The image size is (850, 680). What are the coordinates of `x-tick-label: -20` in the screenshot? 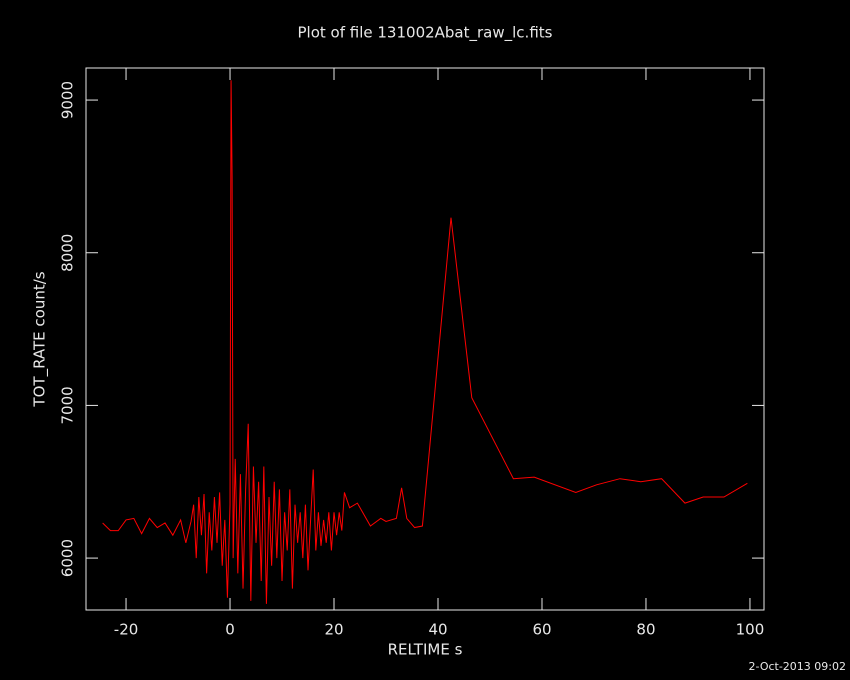 It's located at (126, 630).